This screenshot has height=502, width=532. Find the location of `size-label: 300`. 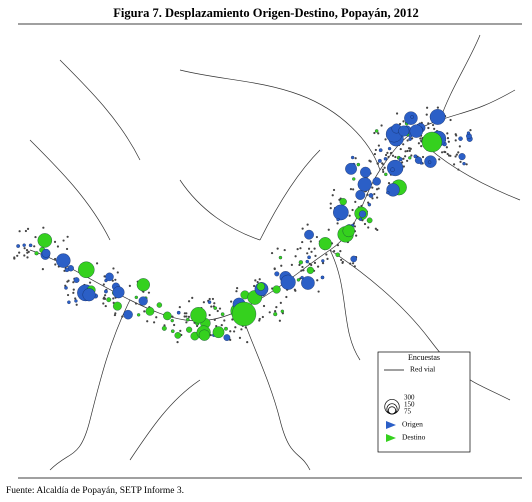

size-label: 300 is located at coordinates (409, 398).